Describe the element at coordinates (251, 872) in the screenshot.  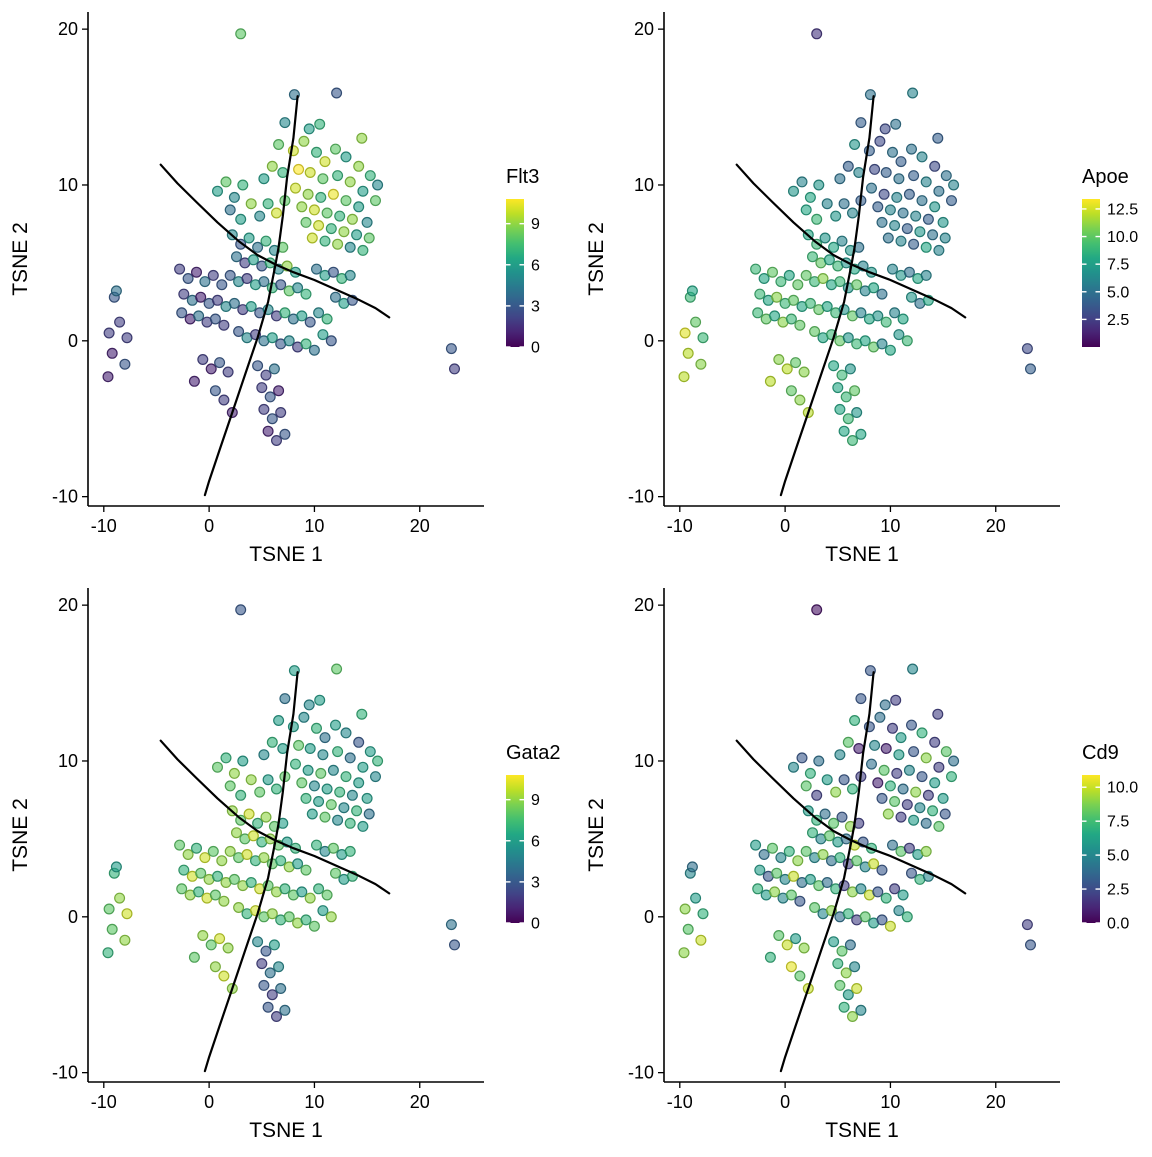
I see `trajectory-curve` at that location.